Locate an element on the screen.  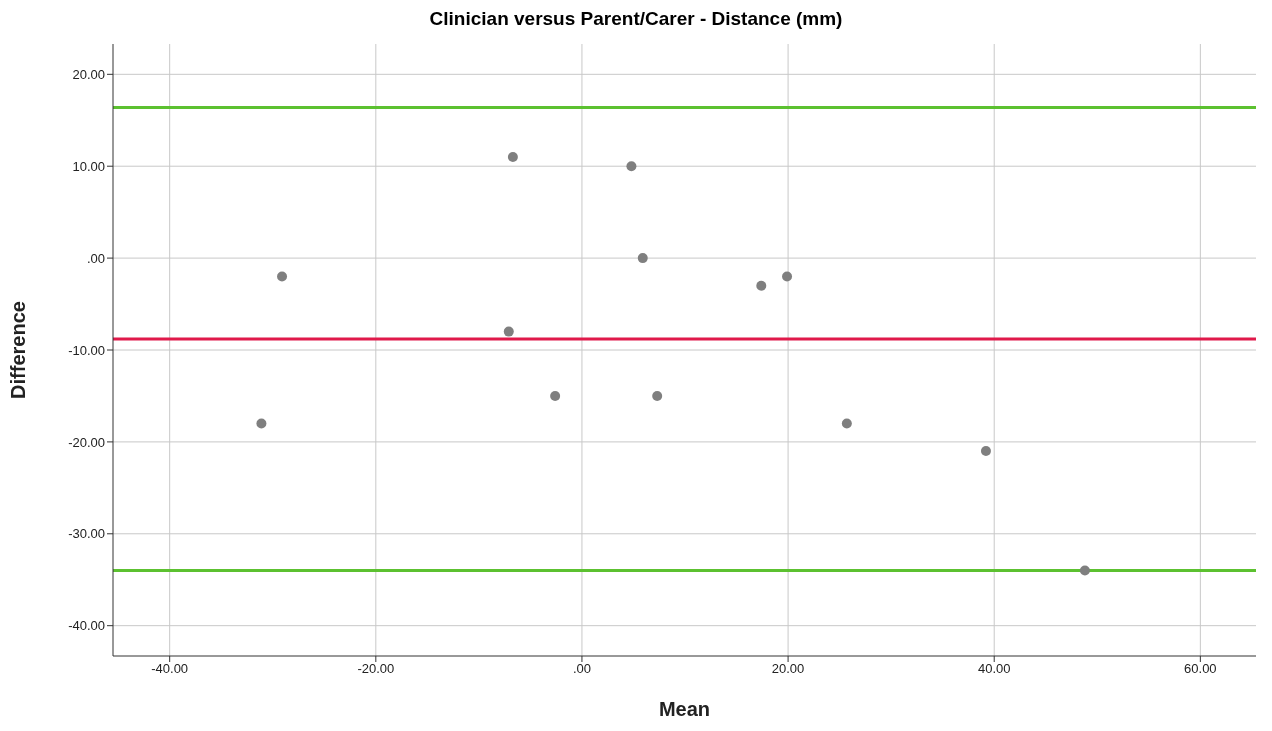
y-tick-label: -10.00 is located at coordinates (86, 350).